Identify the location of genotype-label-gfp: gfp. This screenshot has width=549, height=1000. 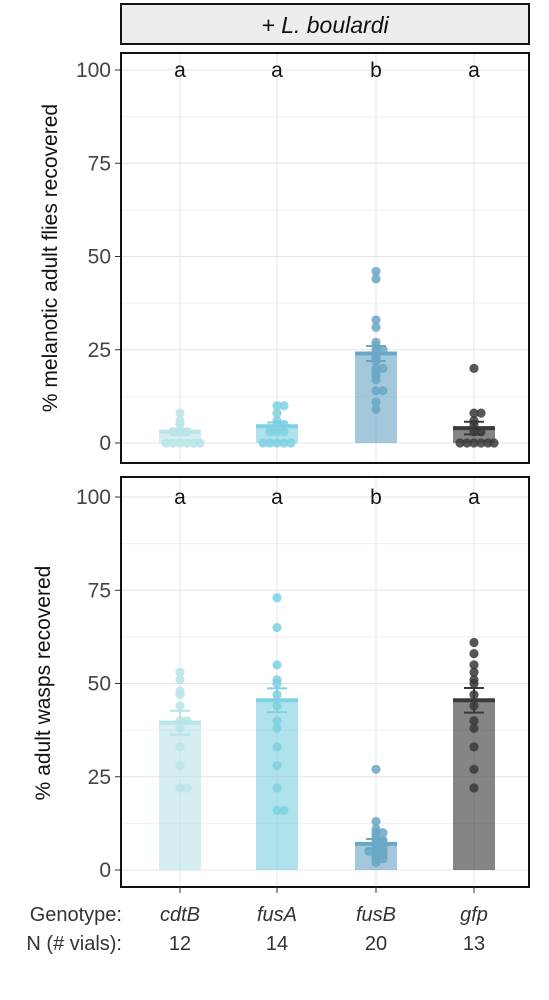
(474, 915).